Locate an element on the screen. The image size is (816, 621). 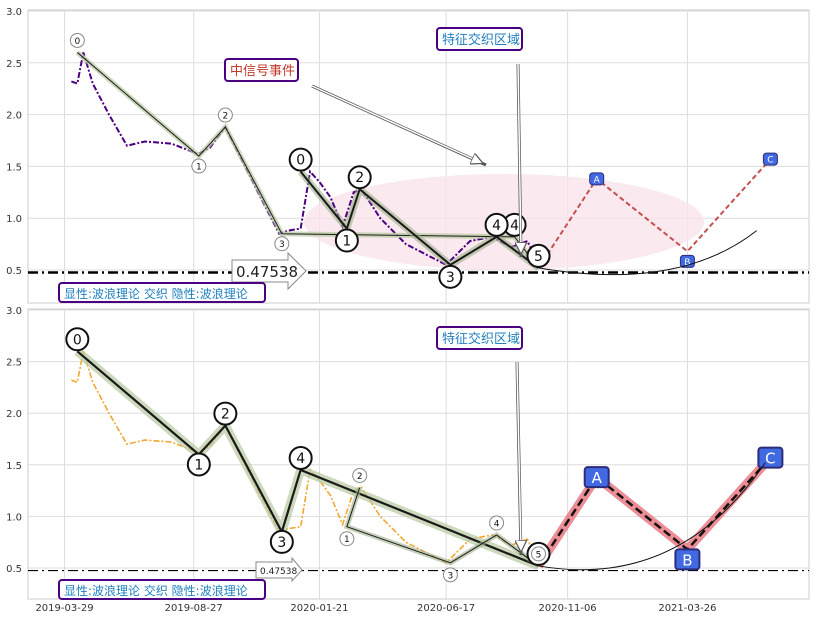
zone-box-top is located at coordinates (479, 39).